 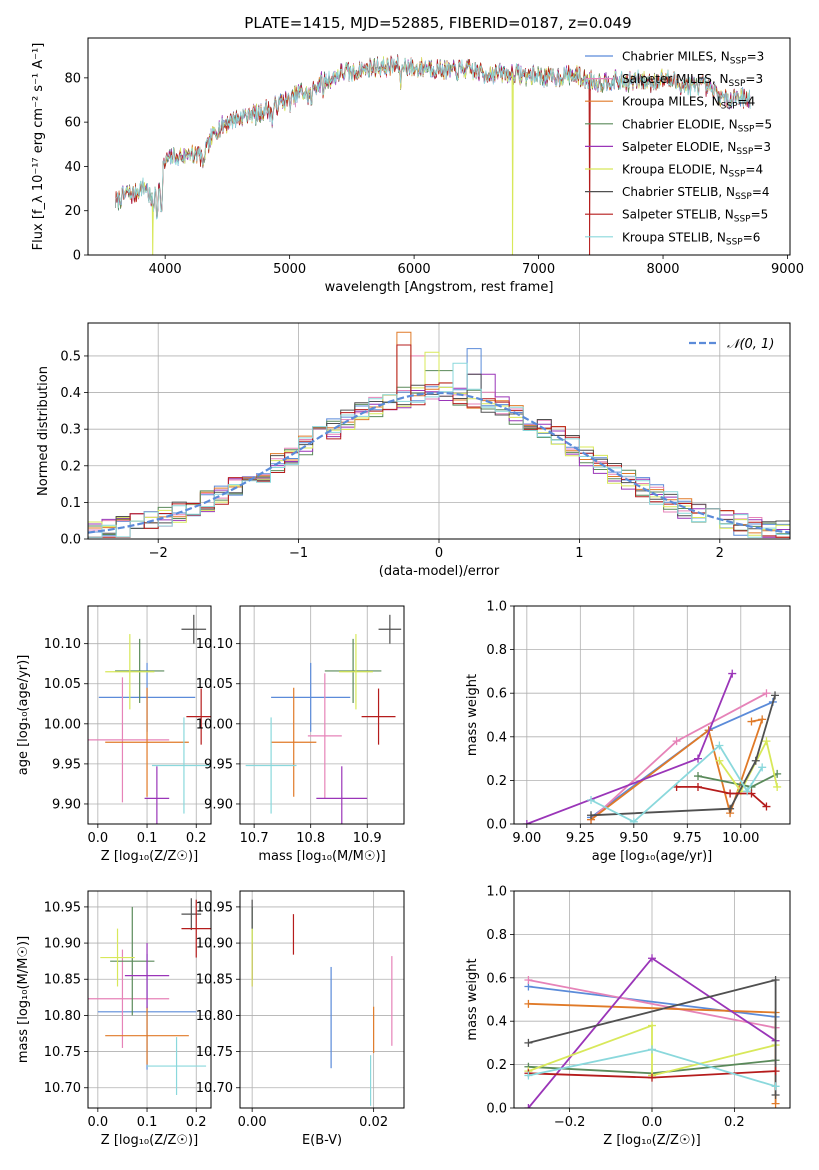 I want to click on legend-model-name: Kroupa MILES, N, so click(x=671, y=102).